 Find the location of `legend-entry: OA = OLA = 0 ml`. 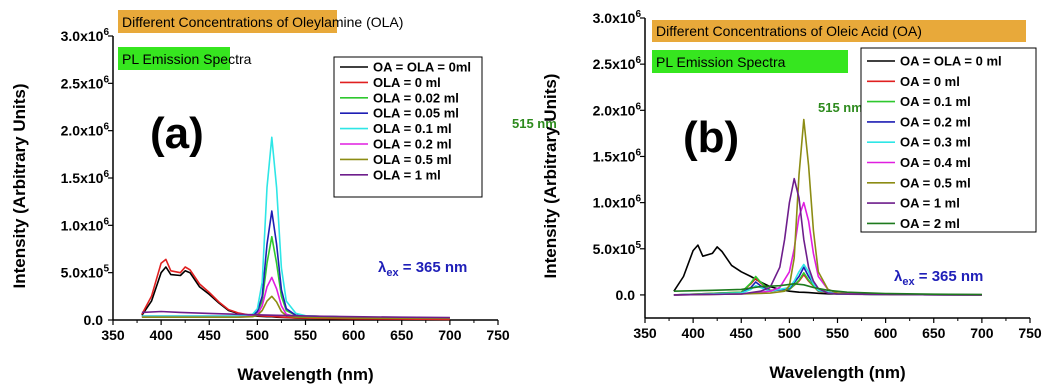

legend-entry: OA = OLA = 0 ml is located at coordinates (951, 61).